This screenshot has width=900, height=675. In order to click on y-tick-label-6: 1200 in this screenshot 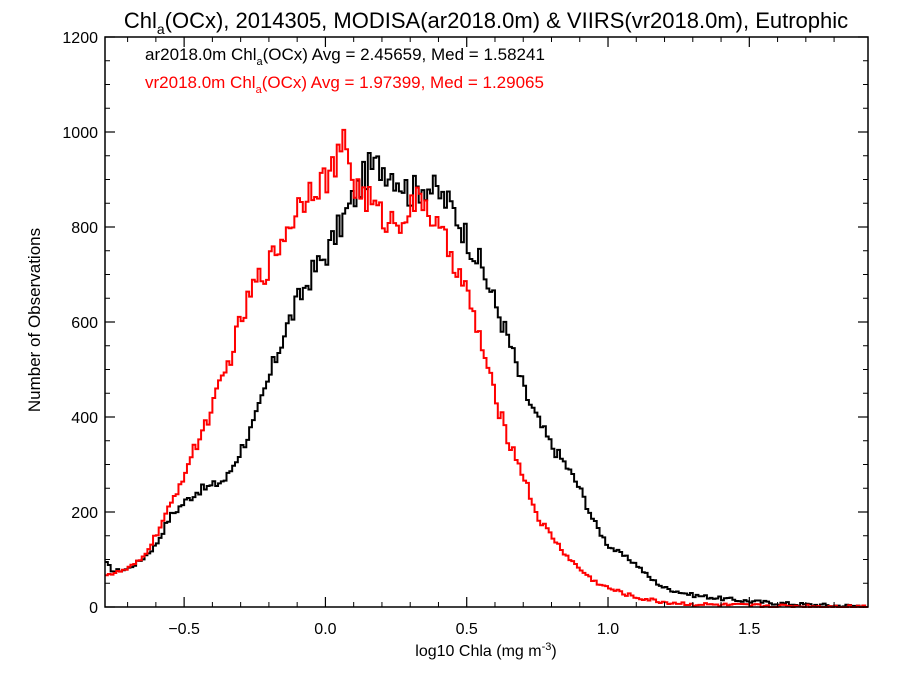, I will do `click(80, 38)`.